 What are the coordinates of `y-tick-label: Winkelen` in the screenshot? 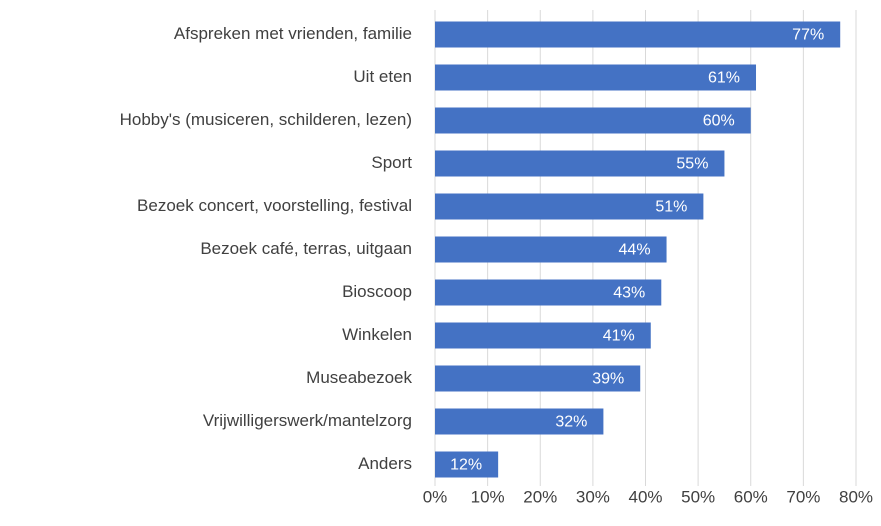 It's located at (377, 334).